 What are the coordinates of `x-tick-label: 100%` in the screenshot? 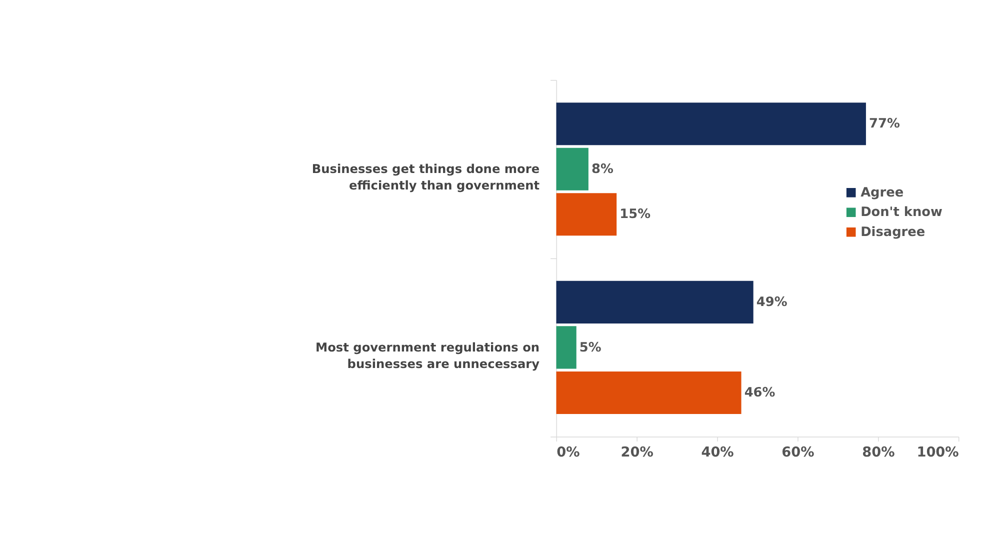 It's located at (938, 452).